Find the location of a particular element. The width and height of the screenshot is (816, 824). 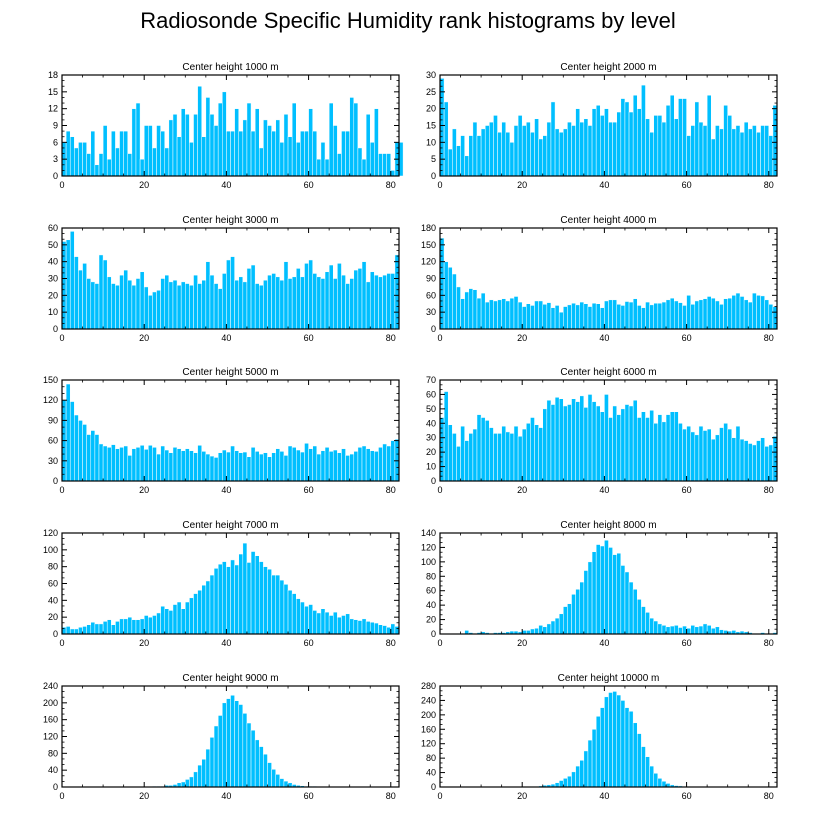

y-tick-label: 20 is located at coordinates (53, 617).